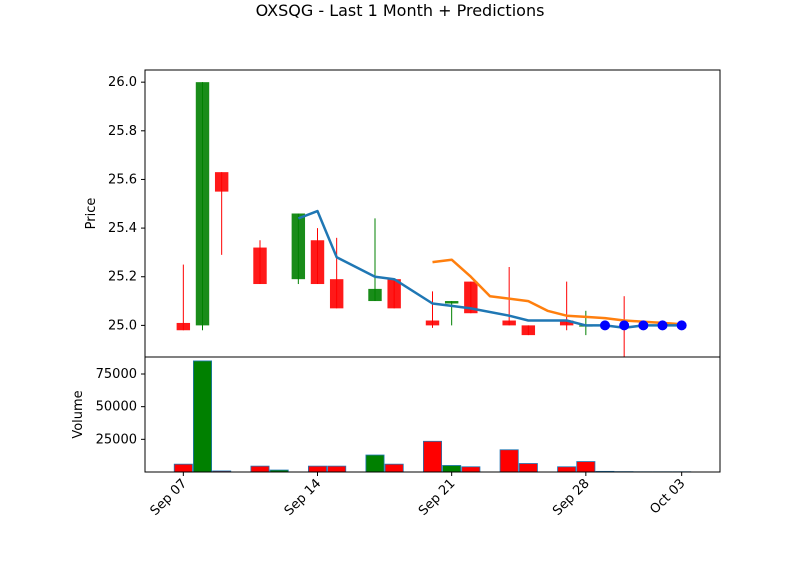  Describe the element at coordinates (437, 497) in the screenshot. I see `date-xtick-label: Sep 21` at that location.